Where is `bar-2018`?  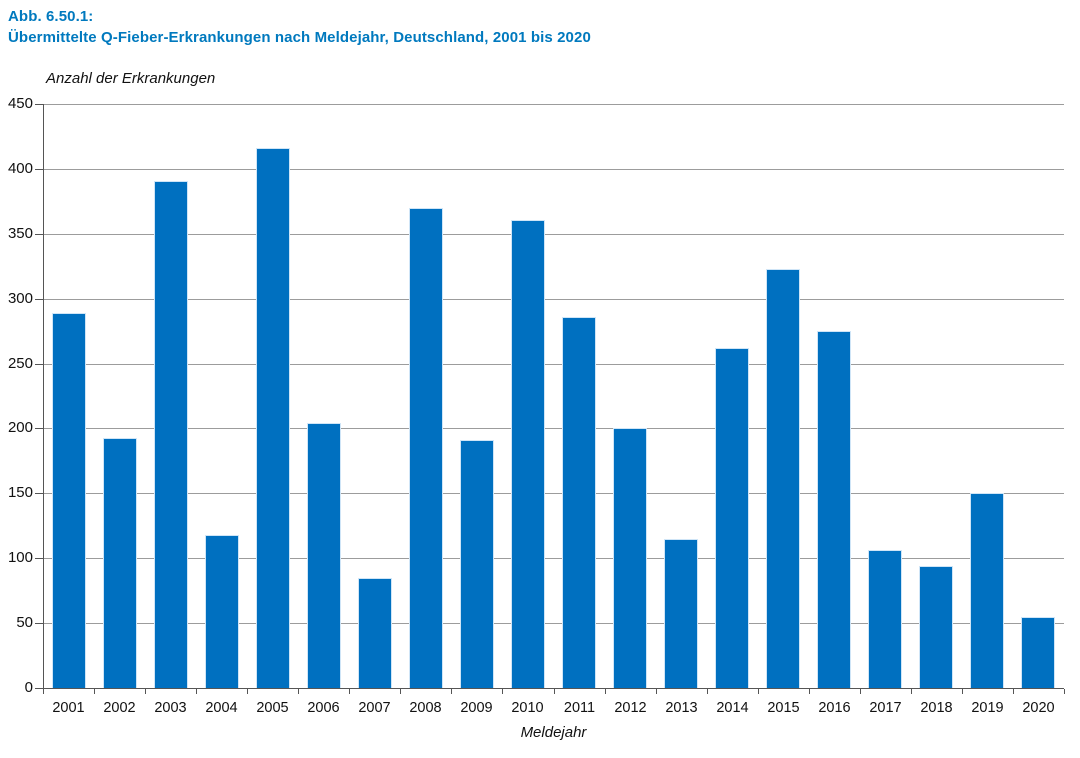 bar-2018 is located at coordinates (936, 627).